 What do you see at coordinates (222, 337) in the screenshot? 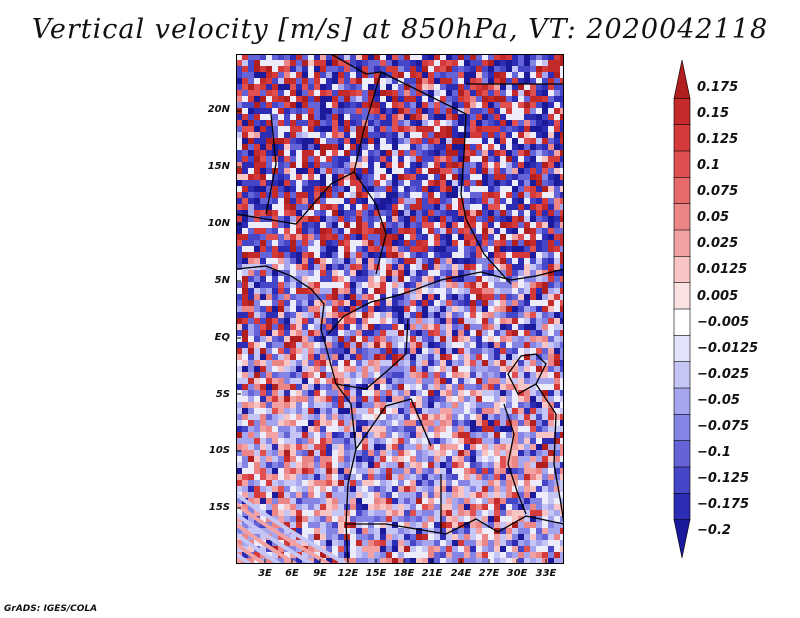
I see `lat-label-eq: EQ` at bounding box center [222, 337].